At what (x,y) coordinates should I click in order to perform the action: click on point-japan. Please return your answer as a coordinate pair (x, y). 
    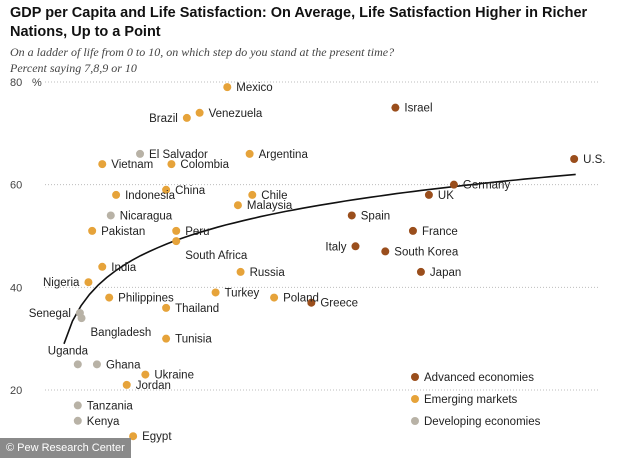
    Looking at the image, I should click on (420, 271).